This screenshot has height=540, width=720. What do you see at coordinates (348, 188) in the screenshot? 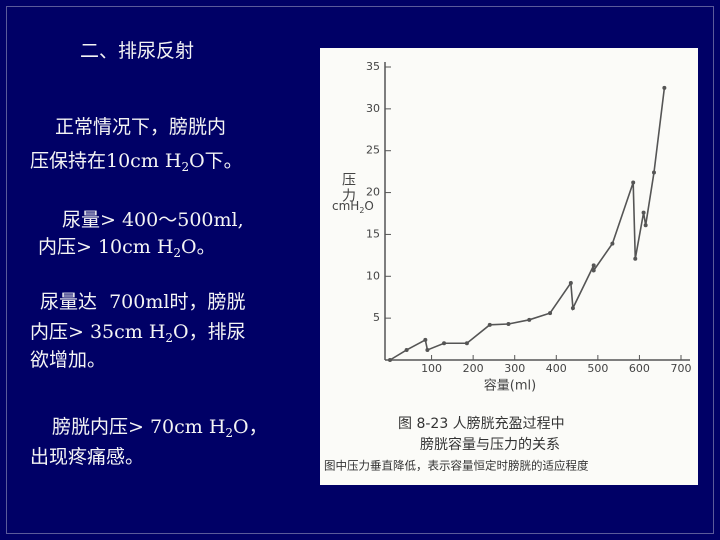
I see `y-axis-label: 压力` at bounding box center [348, 188].